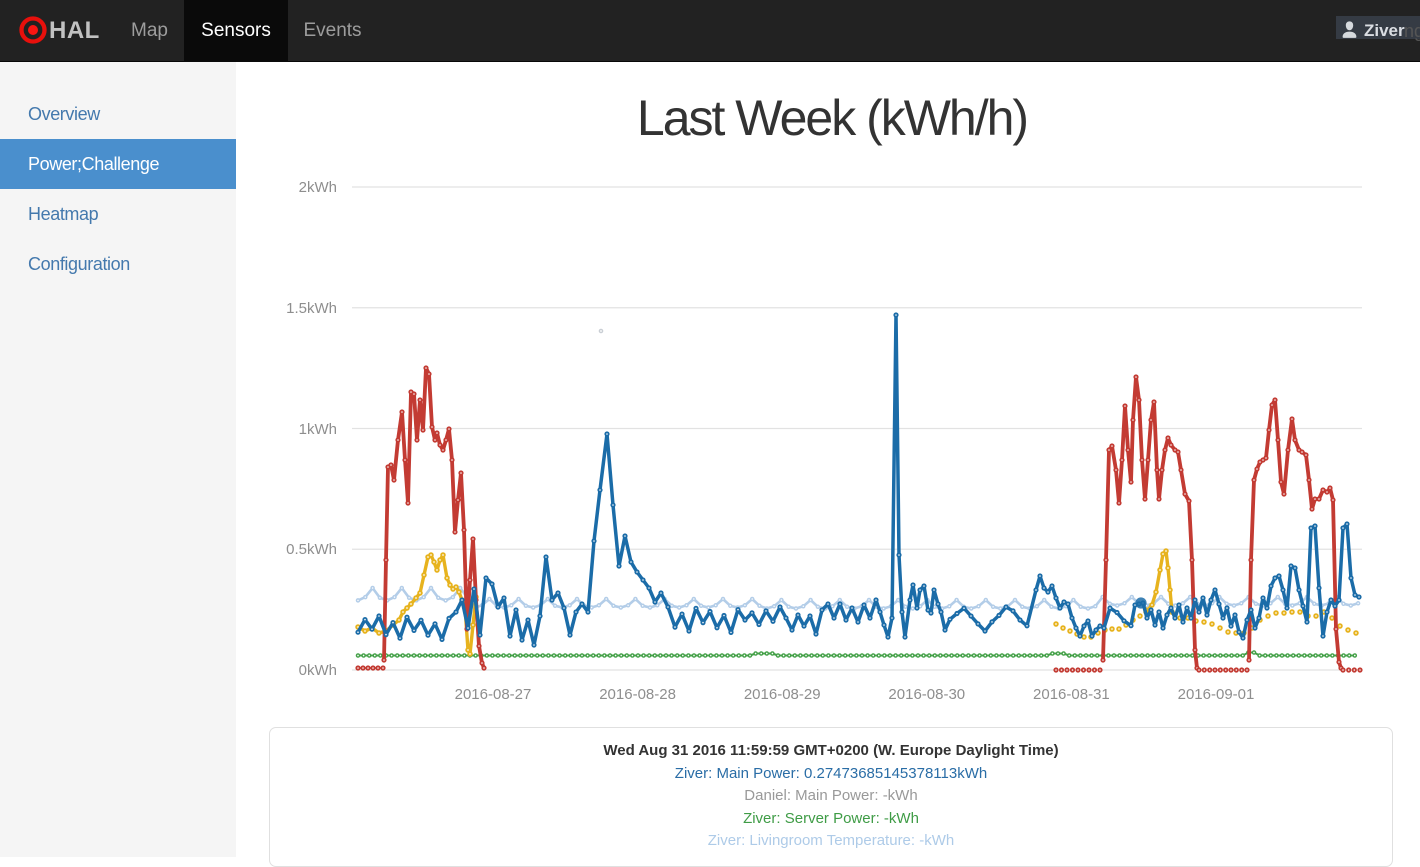 Image resolution: width=1420 pixels, height=867 pixels. Describe the element at coordinates (318, 187) in the screenshot. I see `svg-text: 2kWh` at that location.